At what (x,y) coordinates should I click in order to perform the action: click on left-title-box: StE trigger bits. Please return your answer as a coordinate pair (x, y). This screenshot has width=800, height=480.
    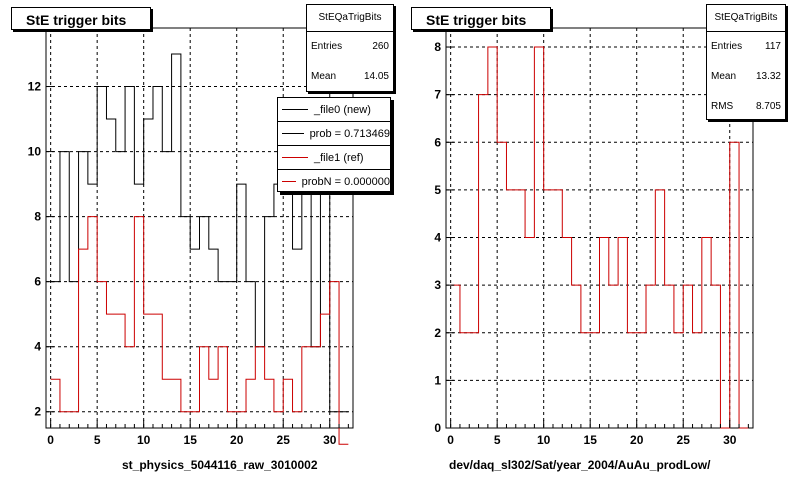
    Looking at the image, I should click on (81, 18).